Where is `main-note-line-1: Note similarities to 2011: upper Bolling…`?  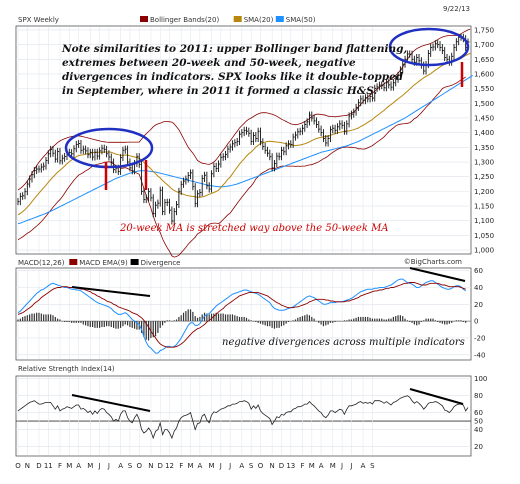 main-note-line-1: Note similarities to 2011: upper Bolling… is located at coordinates (234, 49).